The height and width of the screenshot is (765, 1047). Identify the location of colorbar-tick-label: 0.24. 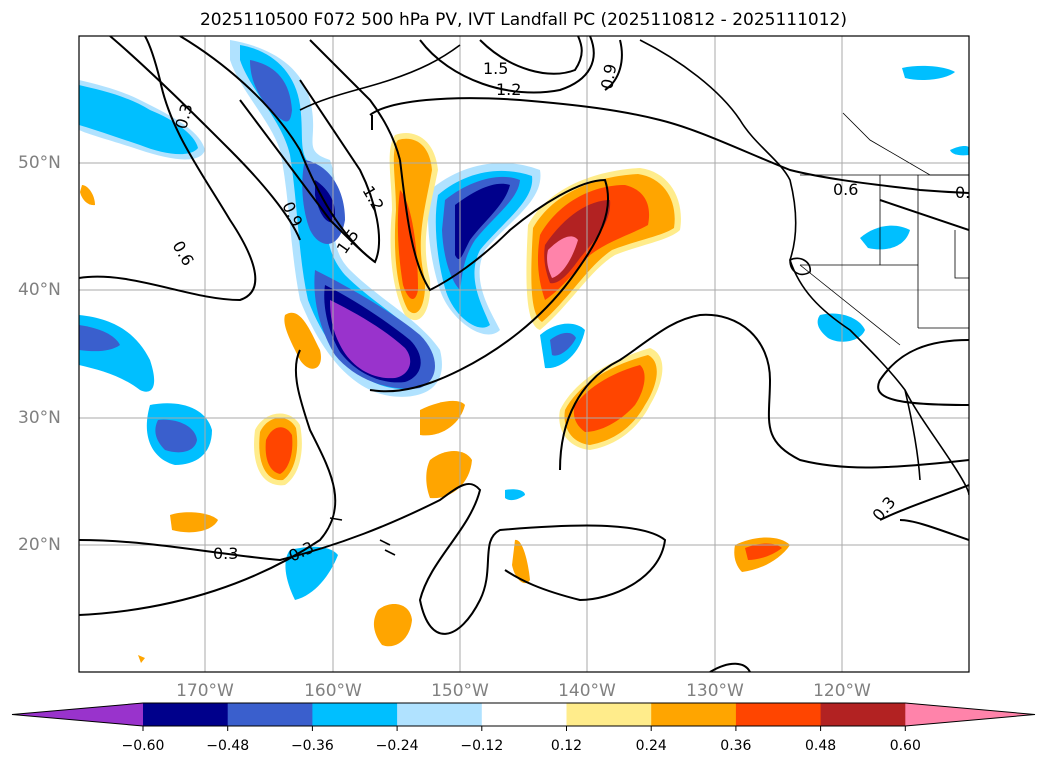
(651, 746).